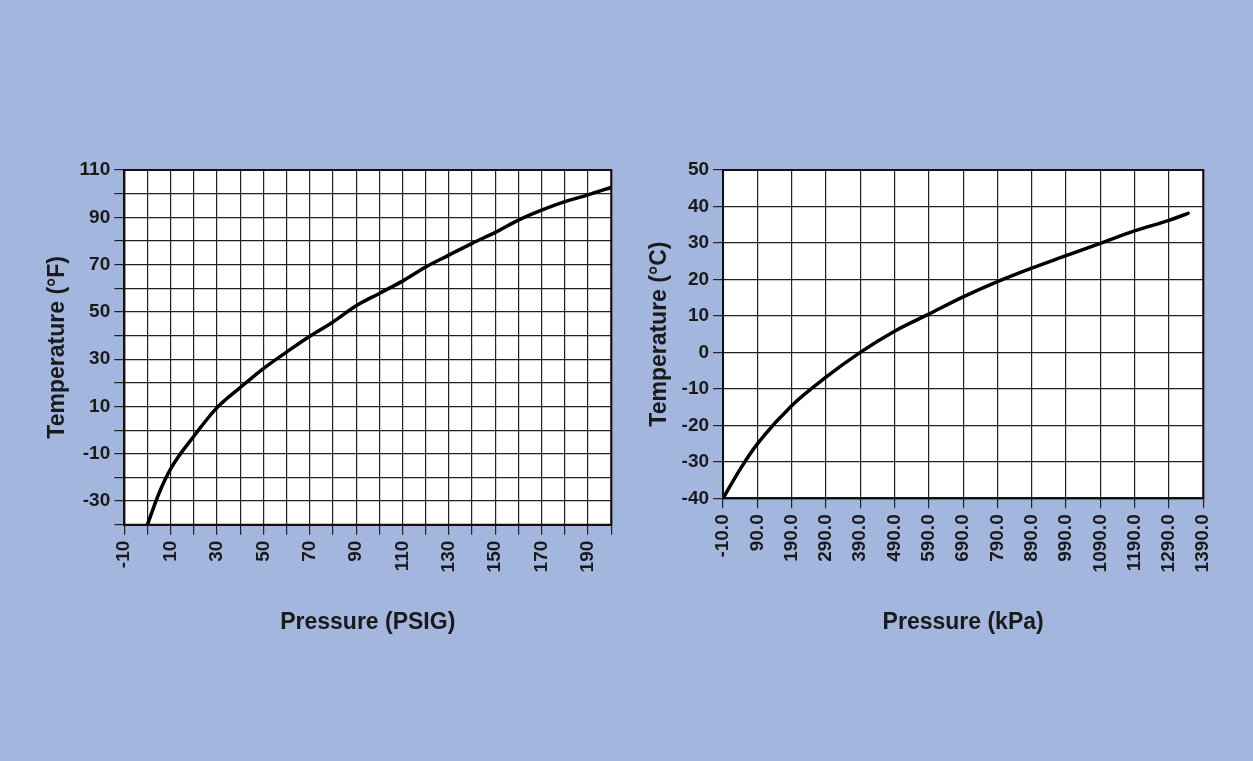  Describe the element at coordinates (355, 551) in the screenshot. I see `x-tick-label: 90` at that location.